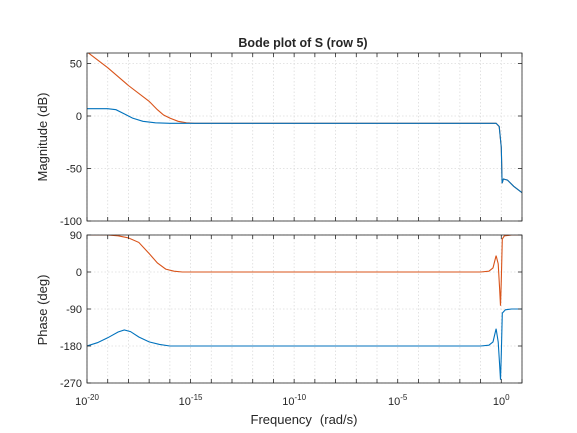 The image size is (577, 433). I want to click on x-tick-exponent: -15, so click(197, 397).